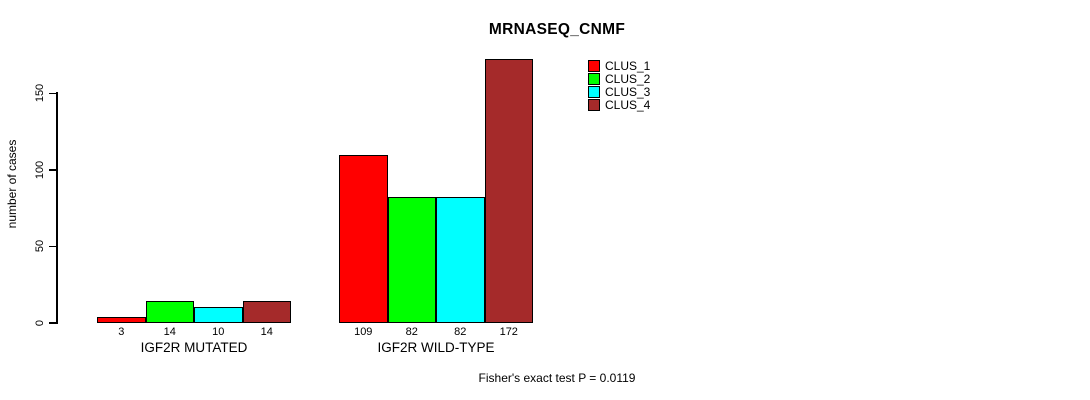  I want to click on x-category-label: IGF2R WILD-TYPE, so click(436, 347).